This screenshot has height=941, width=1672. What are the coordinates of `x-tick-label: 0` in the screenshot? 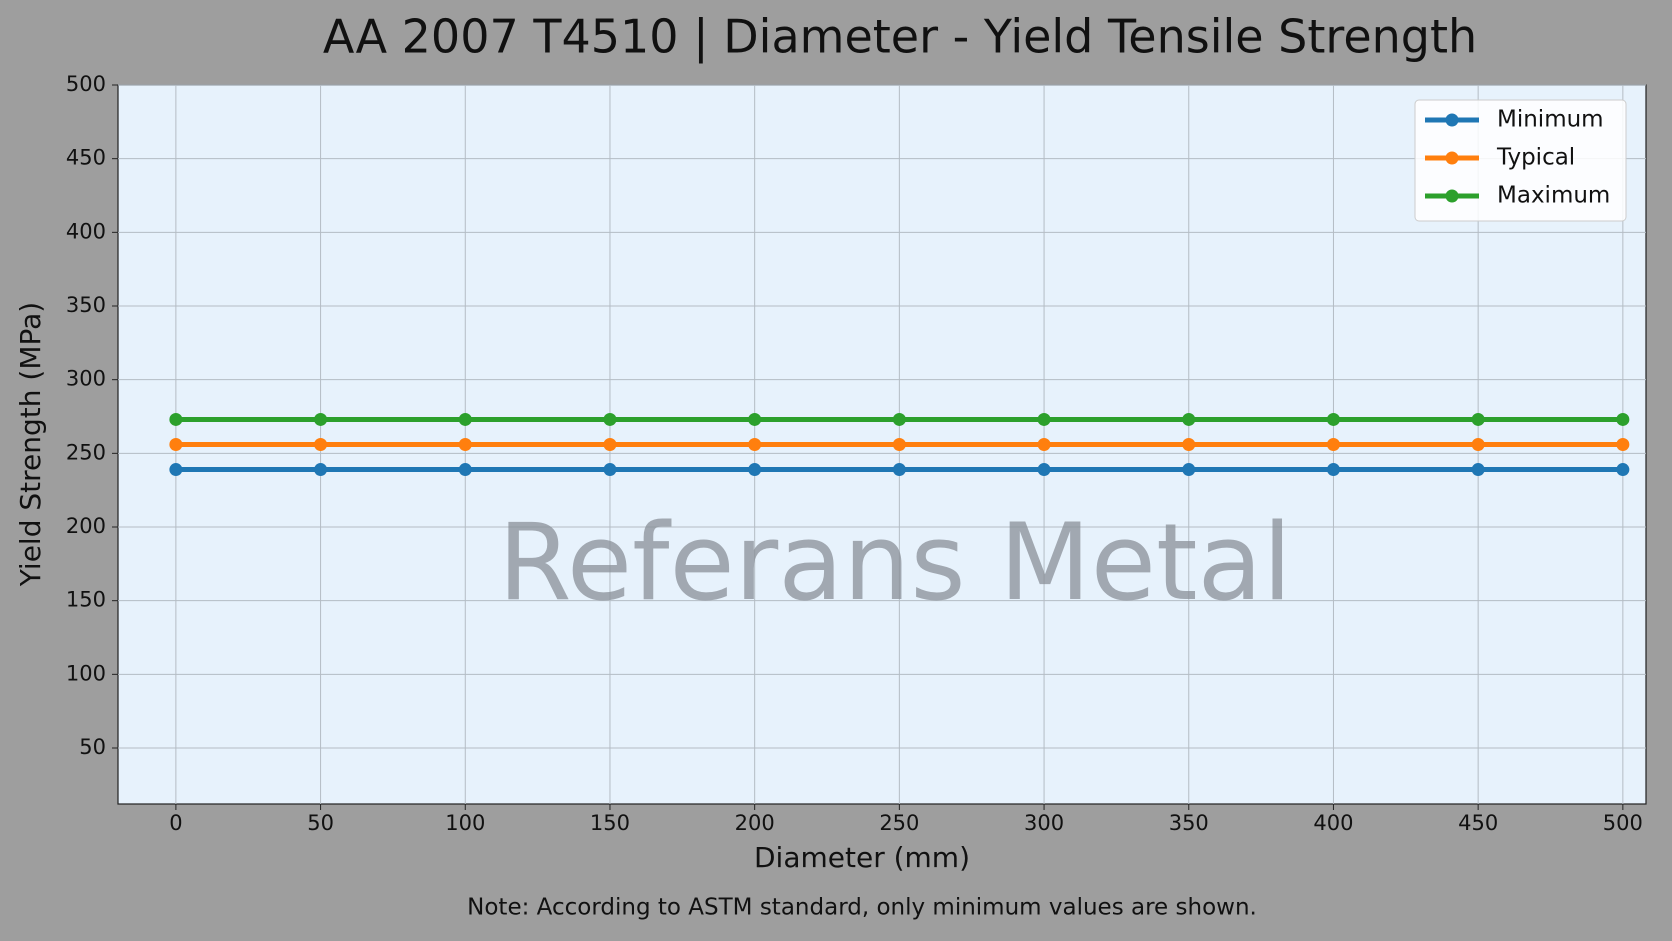 It's located at (175, 823).